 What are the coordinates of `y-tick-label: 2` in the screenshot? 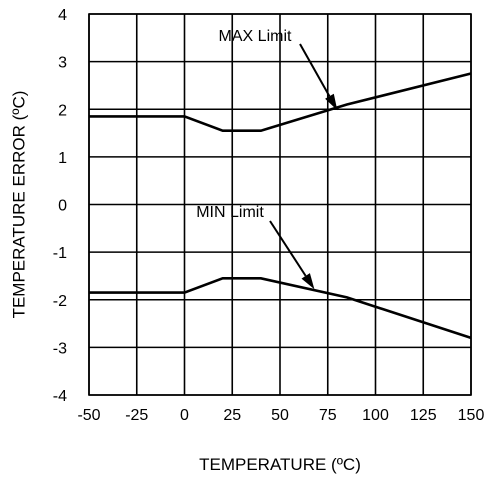 It's located at (62, 110).